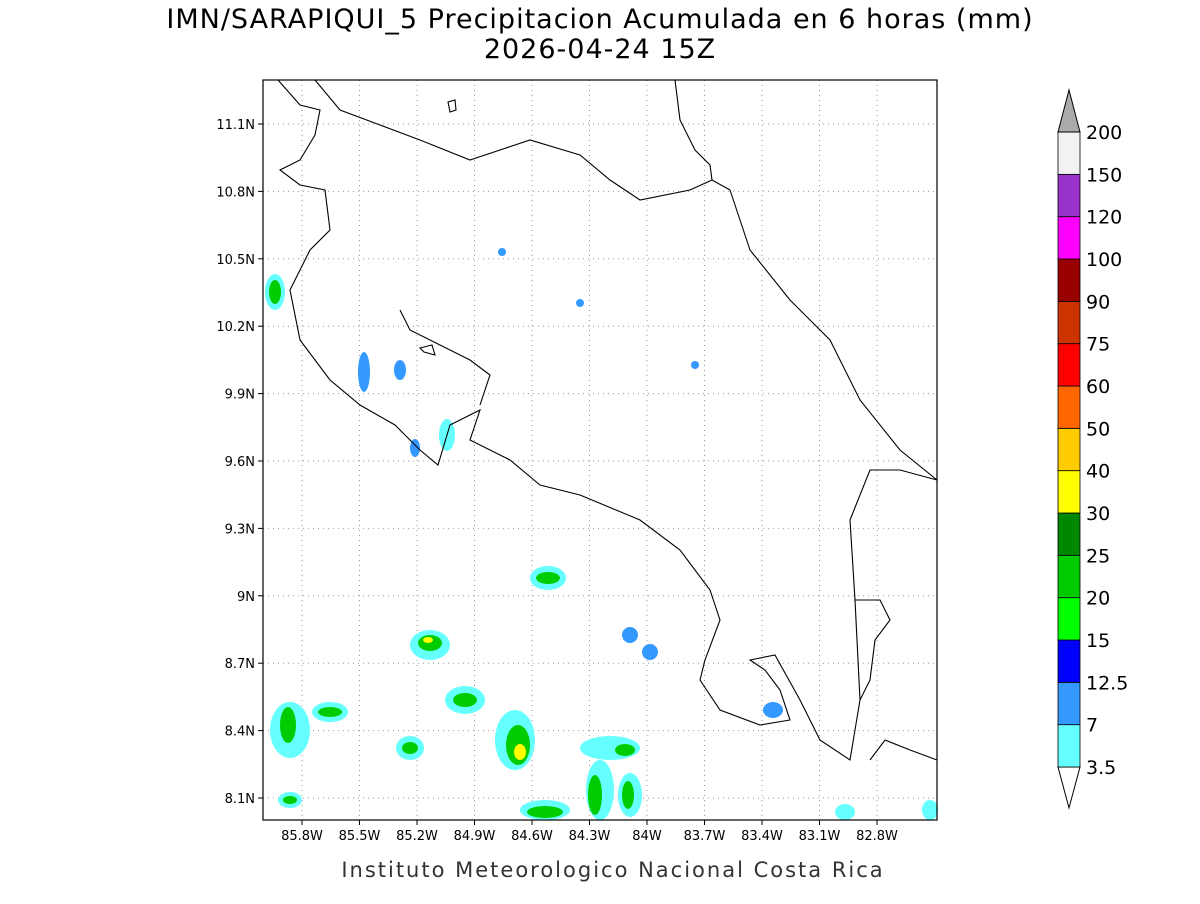 The image size is (1200, 904). What do you see at coordinates (240, 462) in the screenshot?
I see `lat-tick-label: 9.6N` at bounding box center [240, 462].